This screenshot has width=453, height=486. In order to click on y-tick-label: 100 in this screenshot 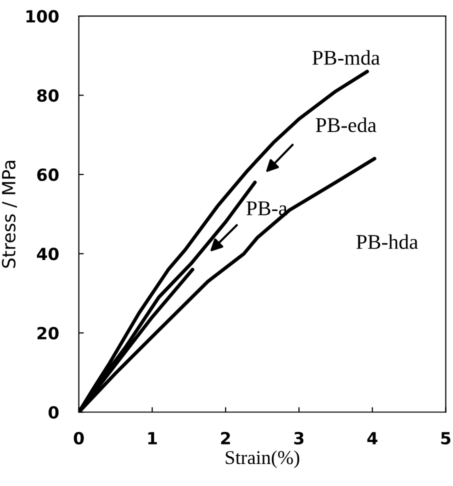, I will do `click(42, 16)`.